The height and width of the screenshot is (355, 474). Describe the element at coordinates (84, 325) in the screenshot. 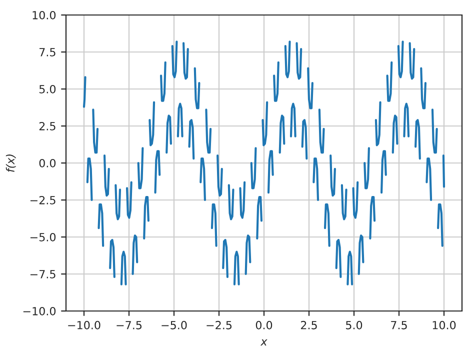

I see `x-tick-label: −10.0` at that location.